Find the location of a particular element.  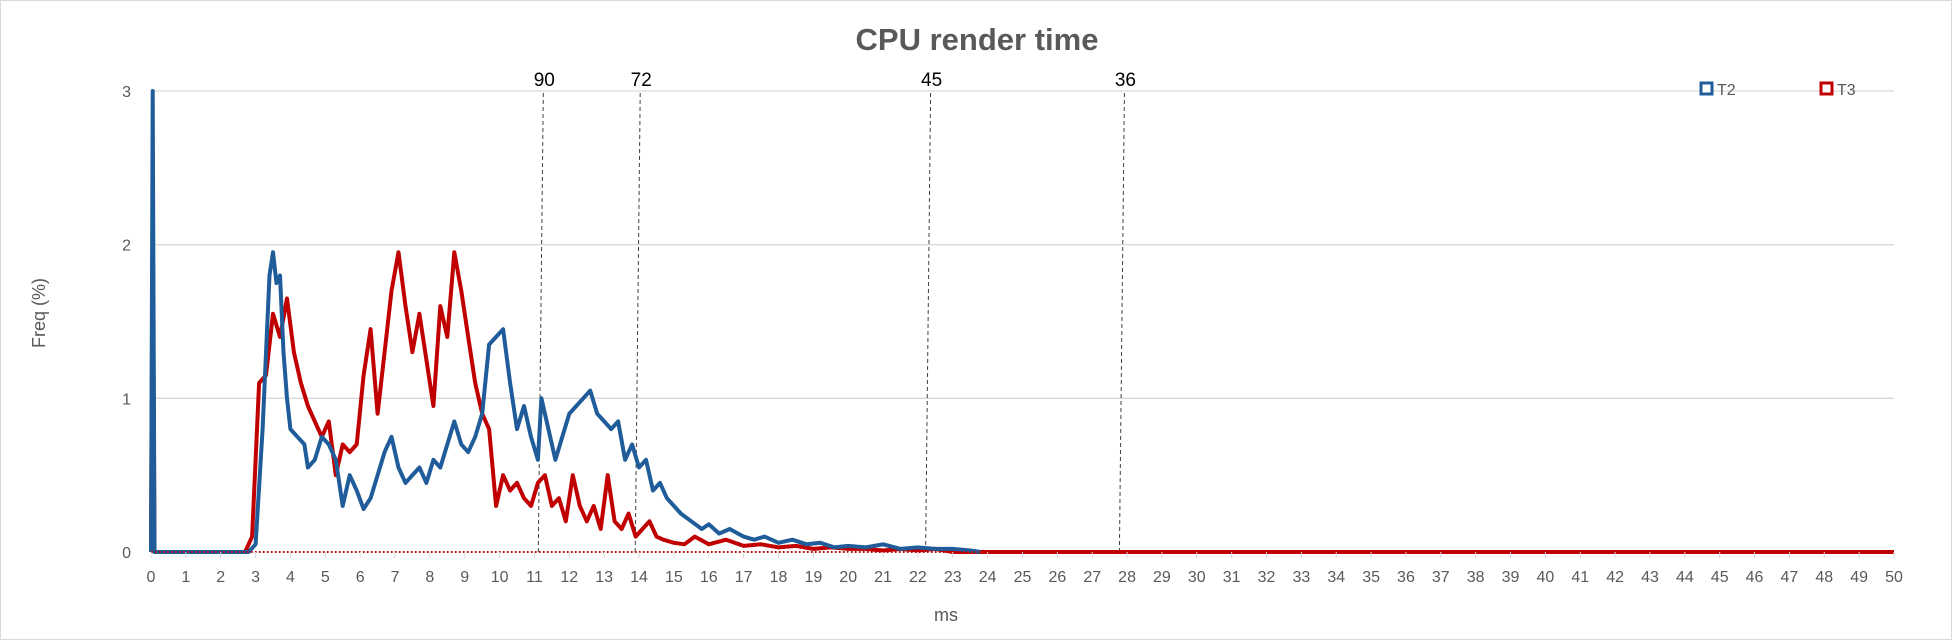

x-tick-label: 48 is located at coordinates (1824, 577).